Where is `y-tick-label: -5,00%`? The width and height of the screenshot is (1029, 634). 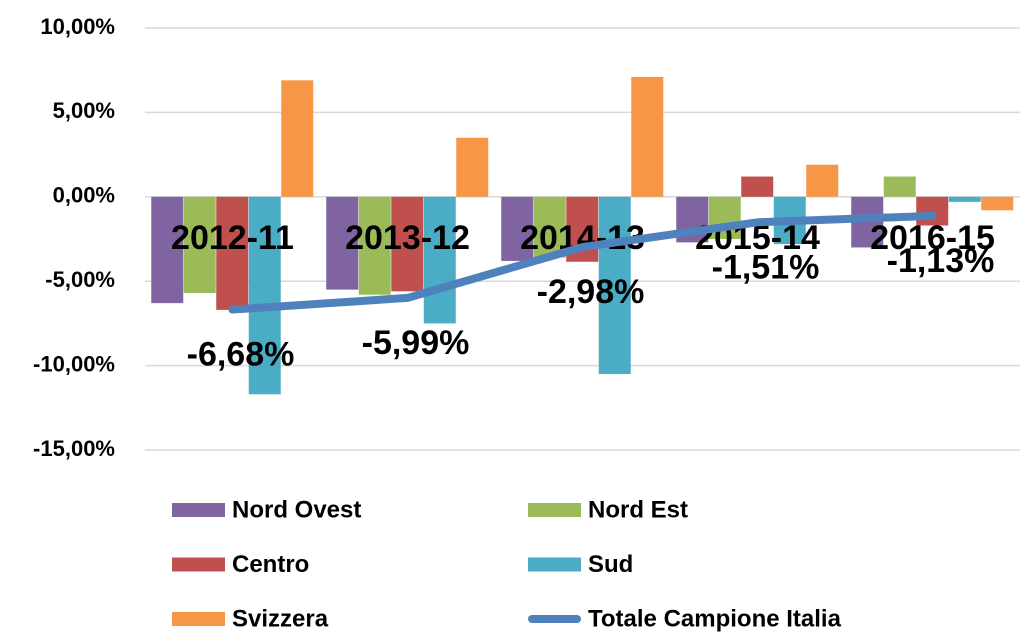
y-tick-label: -5,00% is located at coordinates (80, 279).